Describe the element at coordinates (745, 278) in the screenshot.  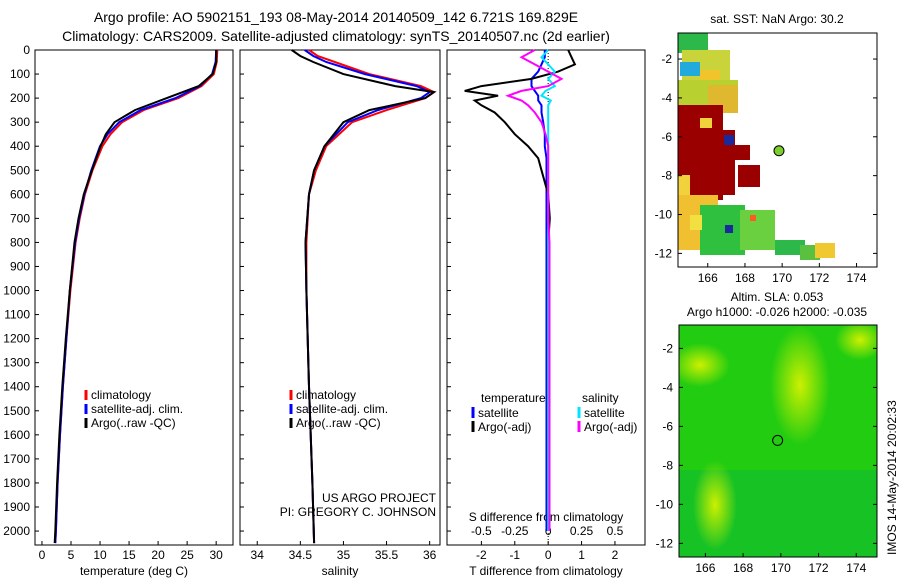
I see `lon-tick-label: 168` at that location.